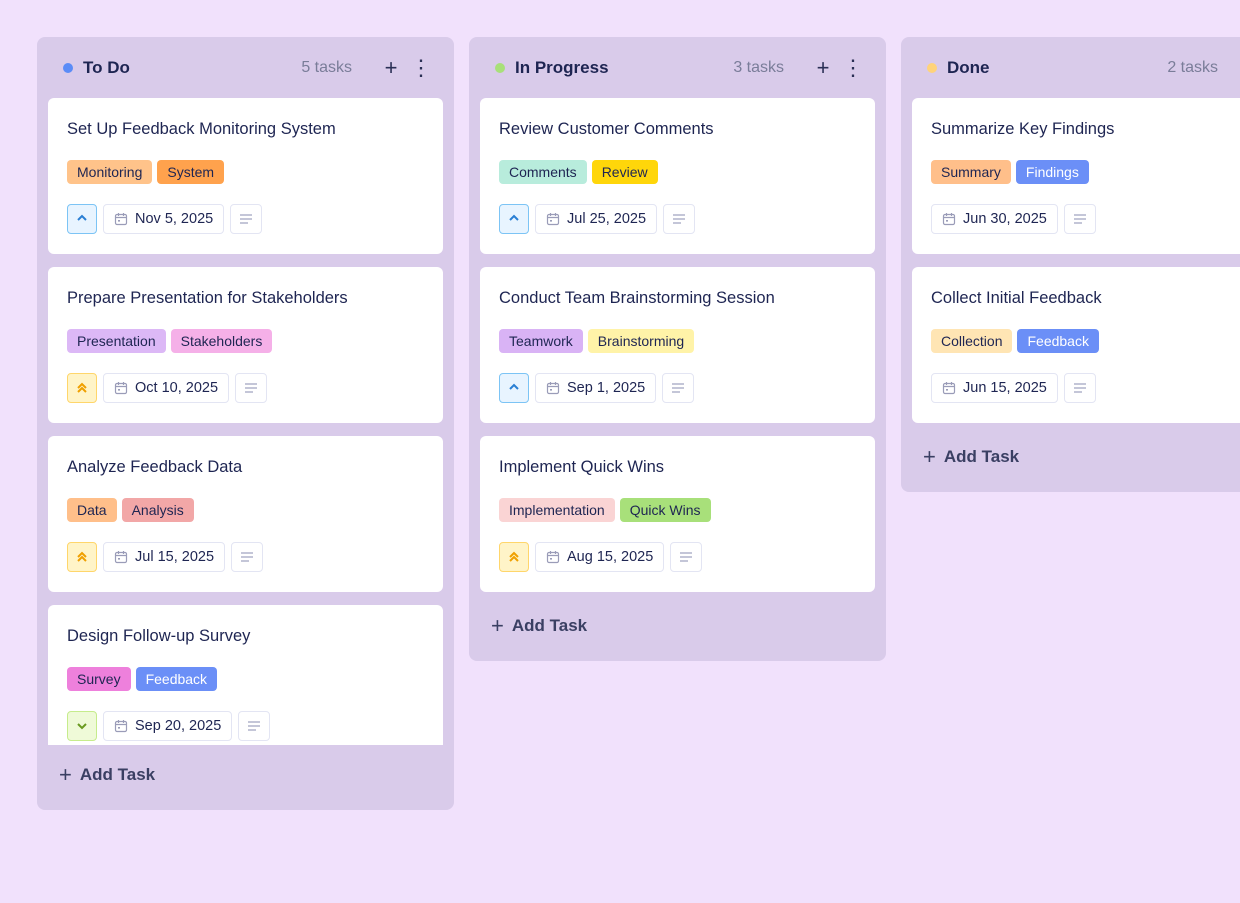 This screenshot has width=1240, height=903. What do you see at coordinates (1016, 298) in the screenshot?
I see `task-title: Collect Initial Feedback` at bounding box center [1016, 298].